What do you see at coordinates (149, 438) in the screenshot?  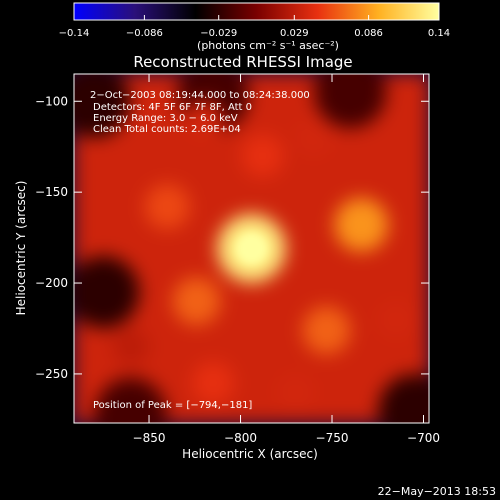 I see `x-tick-label: −850` at bounding box center [149, 438].